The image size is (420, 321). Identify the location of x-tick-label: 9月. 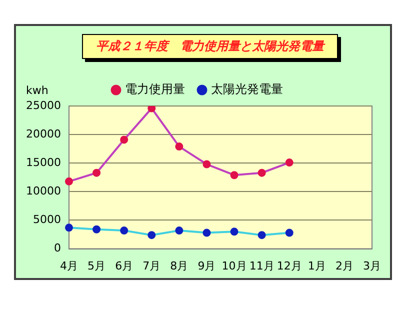
(207, 265).